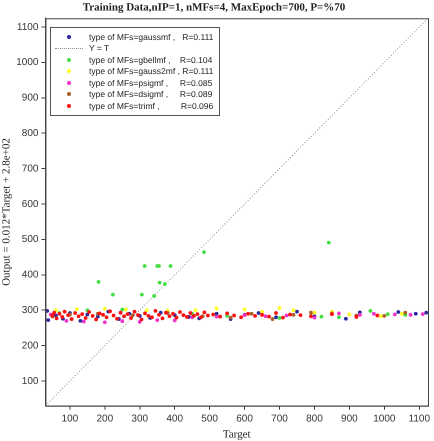 The image size is (434, 441). I want to click on x-tick-label: 800, so click(315, 419).